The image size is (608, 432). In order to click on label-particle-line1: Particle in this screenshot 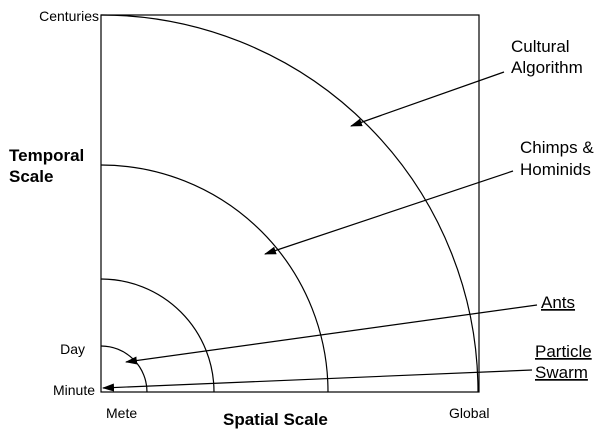, I will do `click(563, 351)`.